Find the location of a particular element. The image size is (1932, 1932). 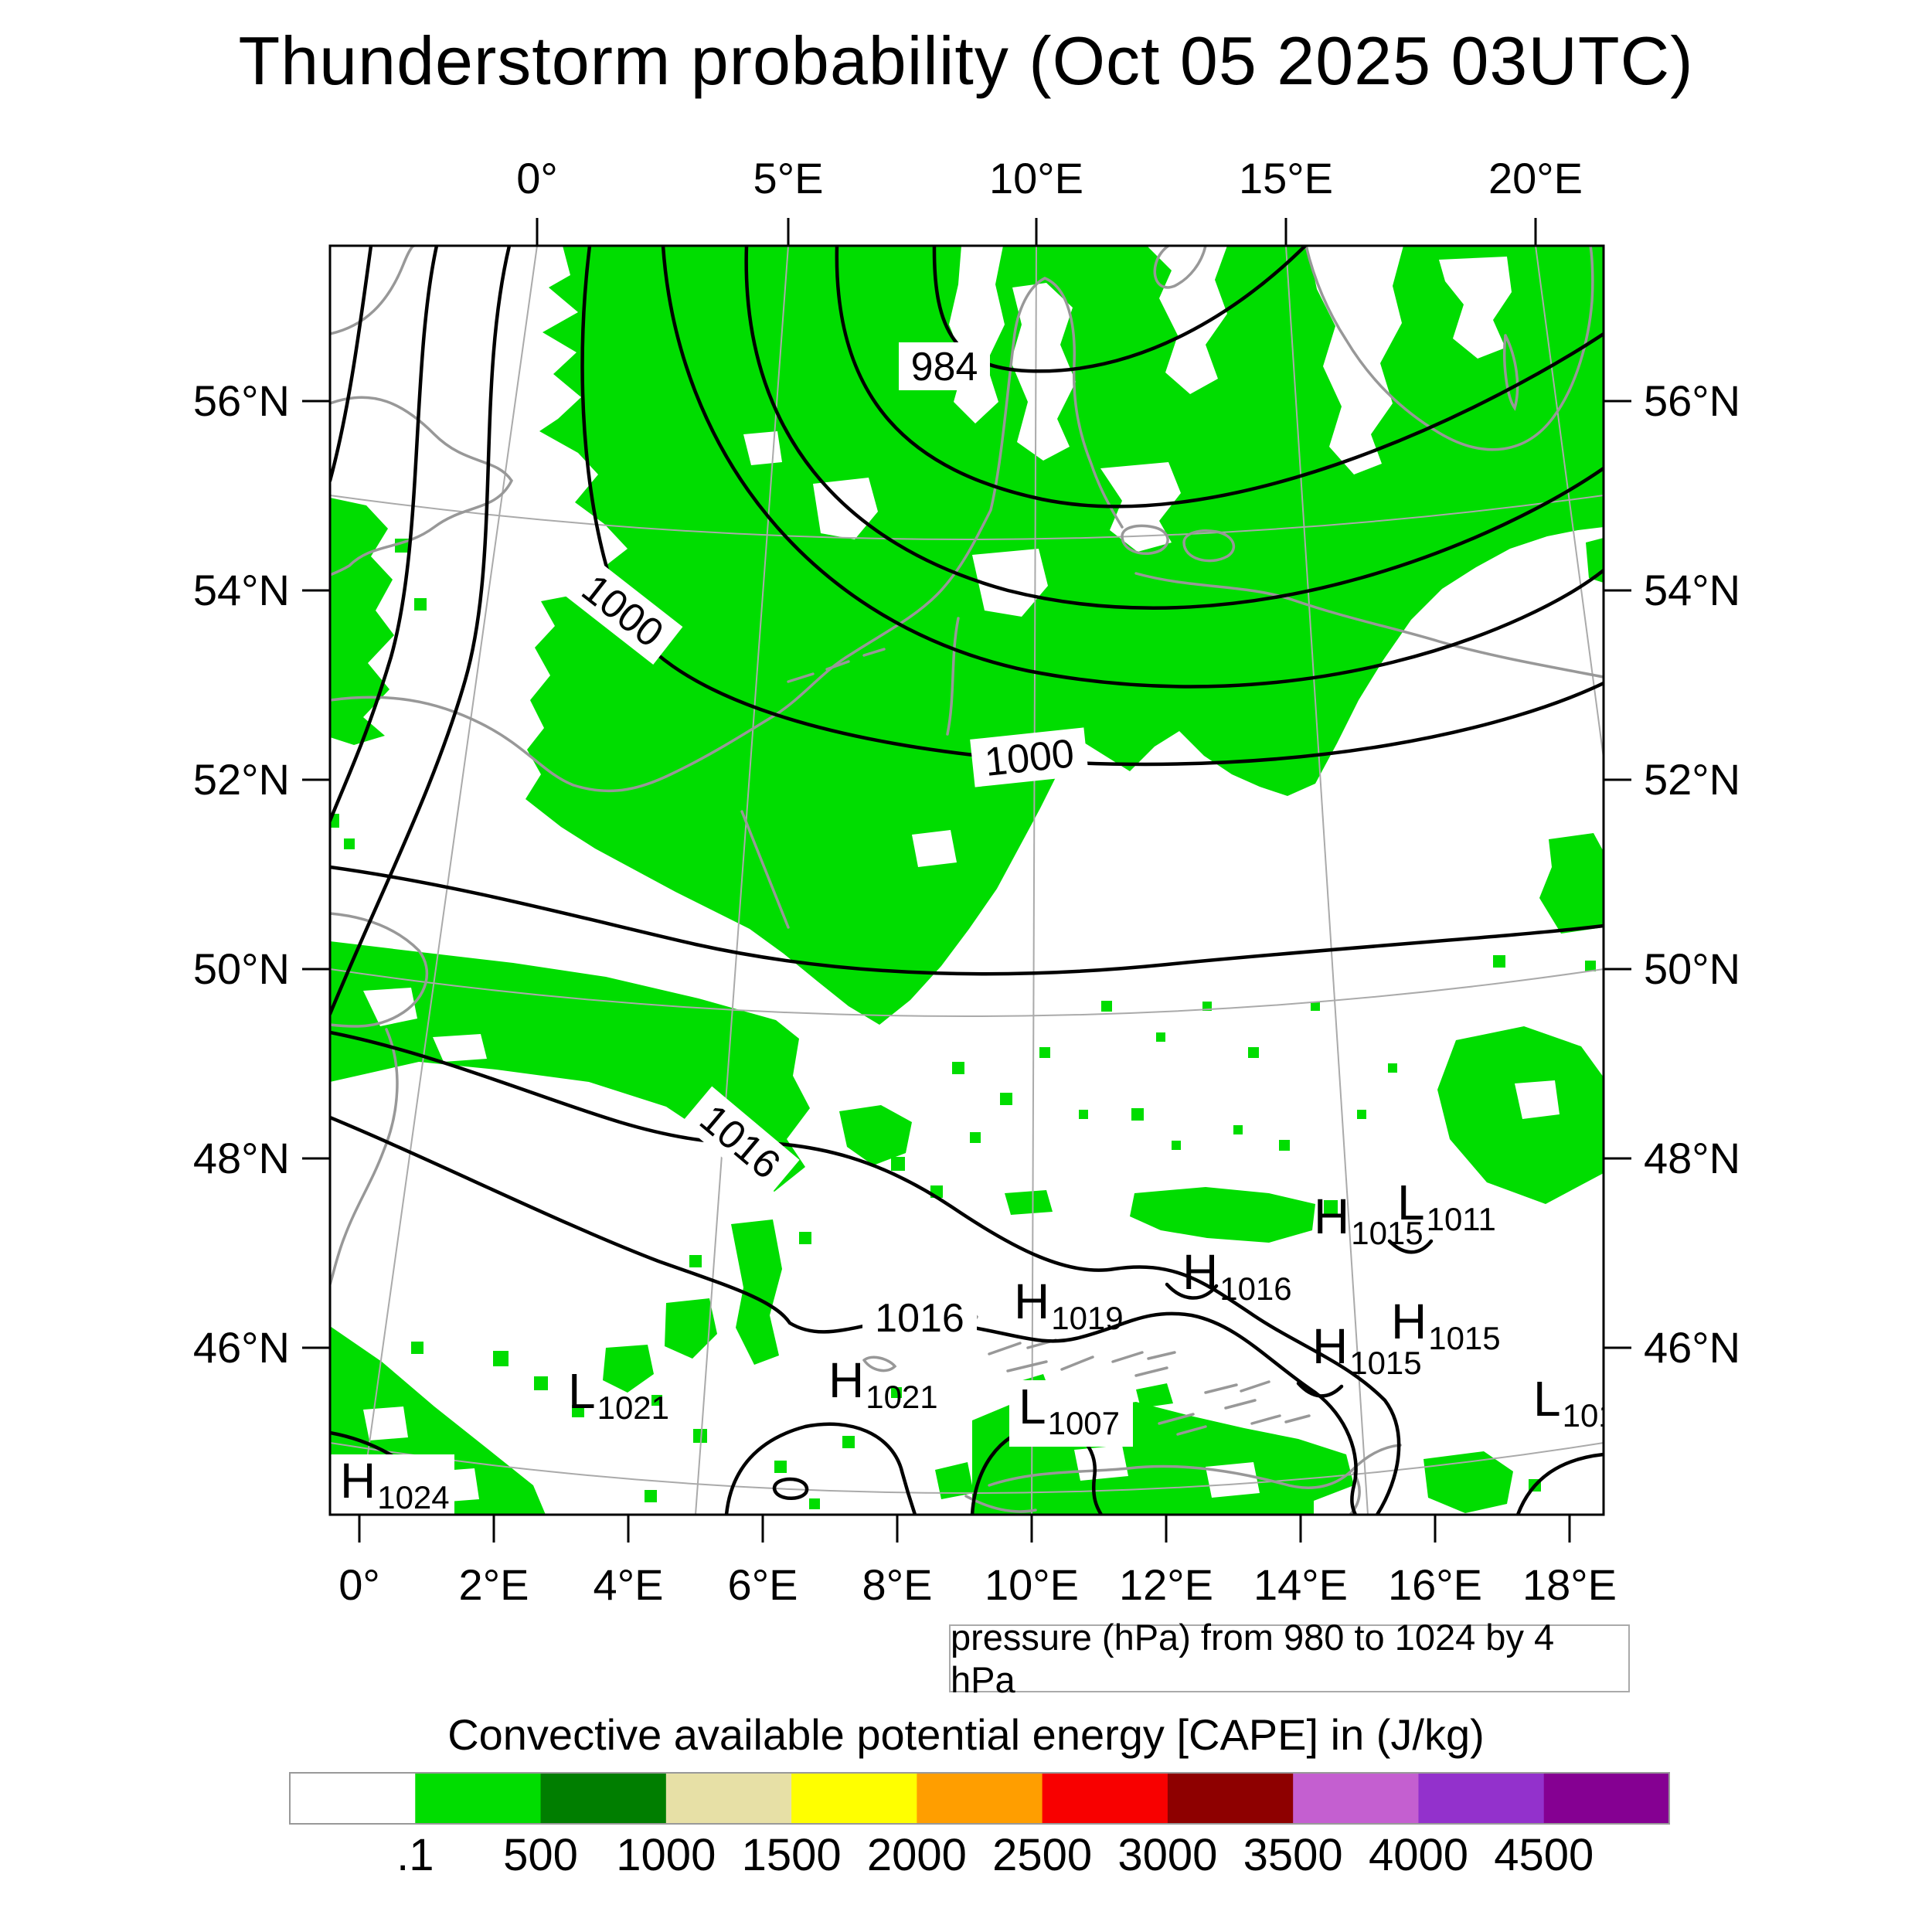

bottom-axis-label: 10°E is located at coordinates (1032, 1585).